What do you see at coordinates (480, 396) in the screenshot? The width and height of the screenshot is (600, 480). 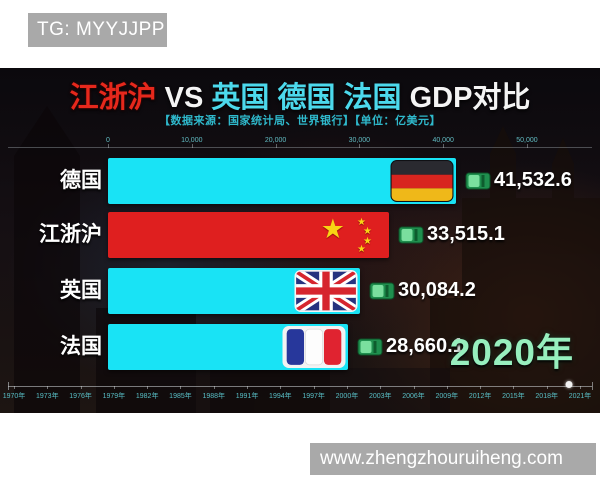 I see `timeline-year-label: 2012年` at bounding box center [480, 396].